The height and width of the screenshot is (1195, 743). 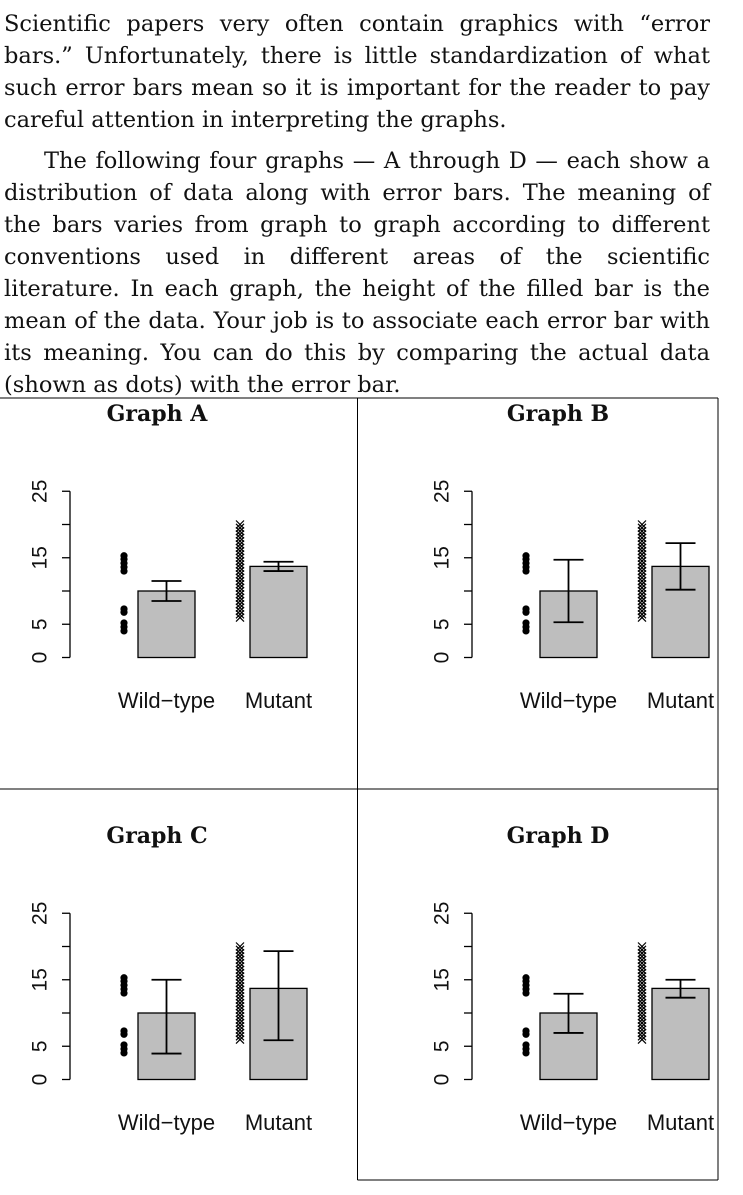 I want to click on graph-title: Graph A, so click(x=158, y=414).